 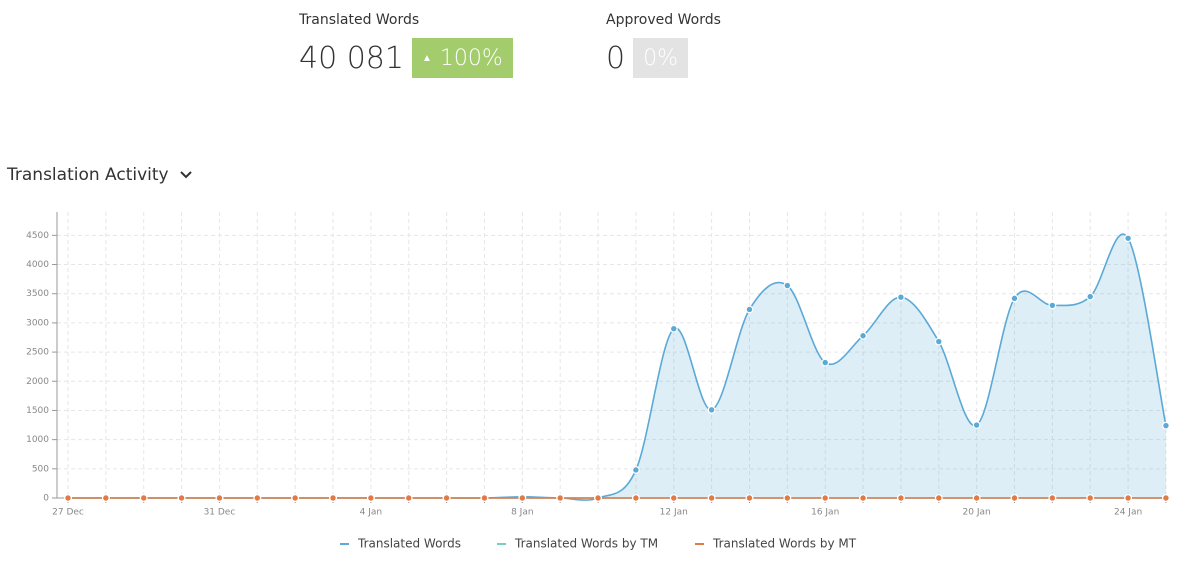 I want to click on section-heading: Translation Activity, so click(x=100, y=175).